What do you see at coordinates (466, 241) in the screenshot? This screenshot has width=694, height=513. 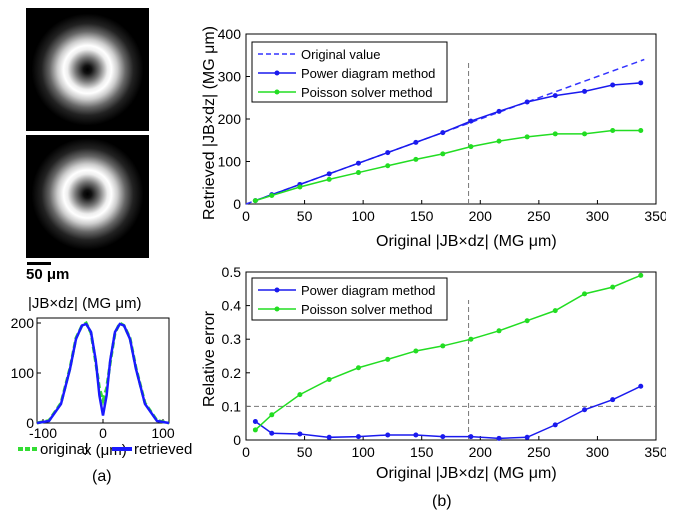 I see `top-xlabel: Original |JB×dz| (MG μm)` at bounding box center [466, 241].